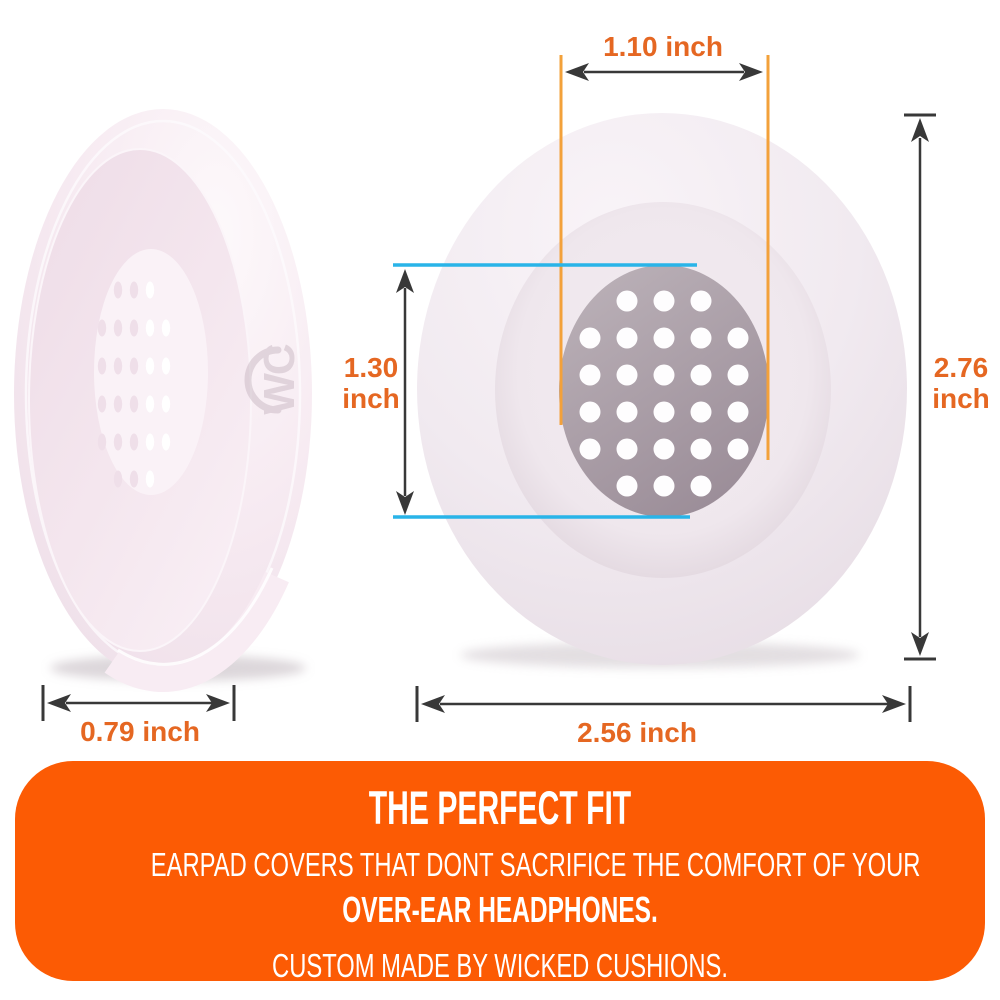 The width and height of the screenshot is (1000, 1000). Describe the element at coordinates (405, 392) in the screenshot. I see `dimension-arrow-inner-height` at that location.